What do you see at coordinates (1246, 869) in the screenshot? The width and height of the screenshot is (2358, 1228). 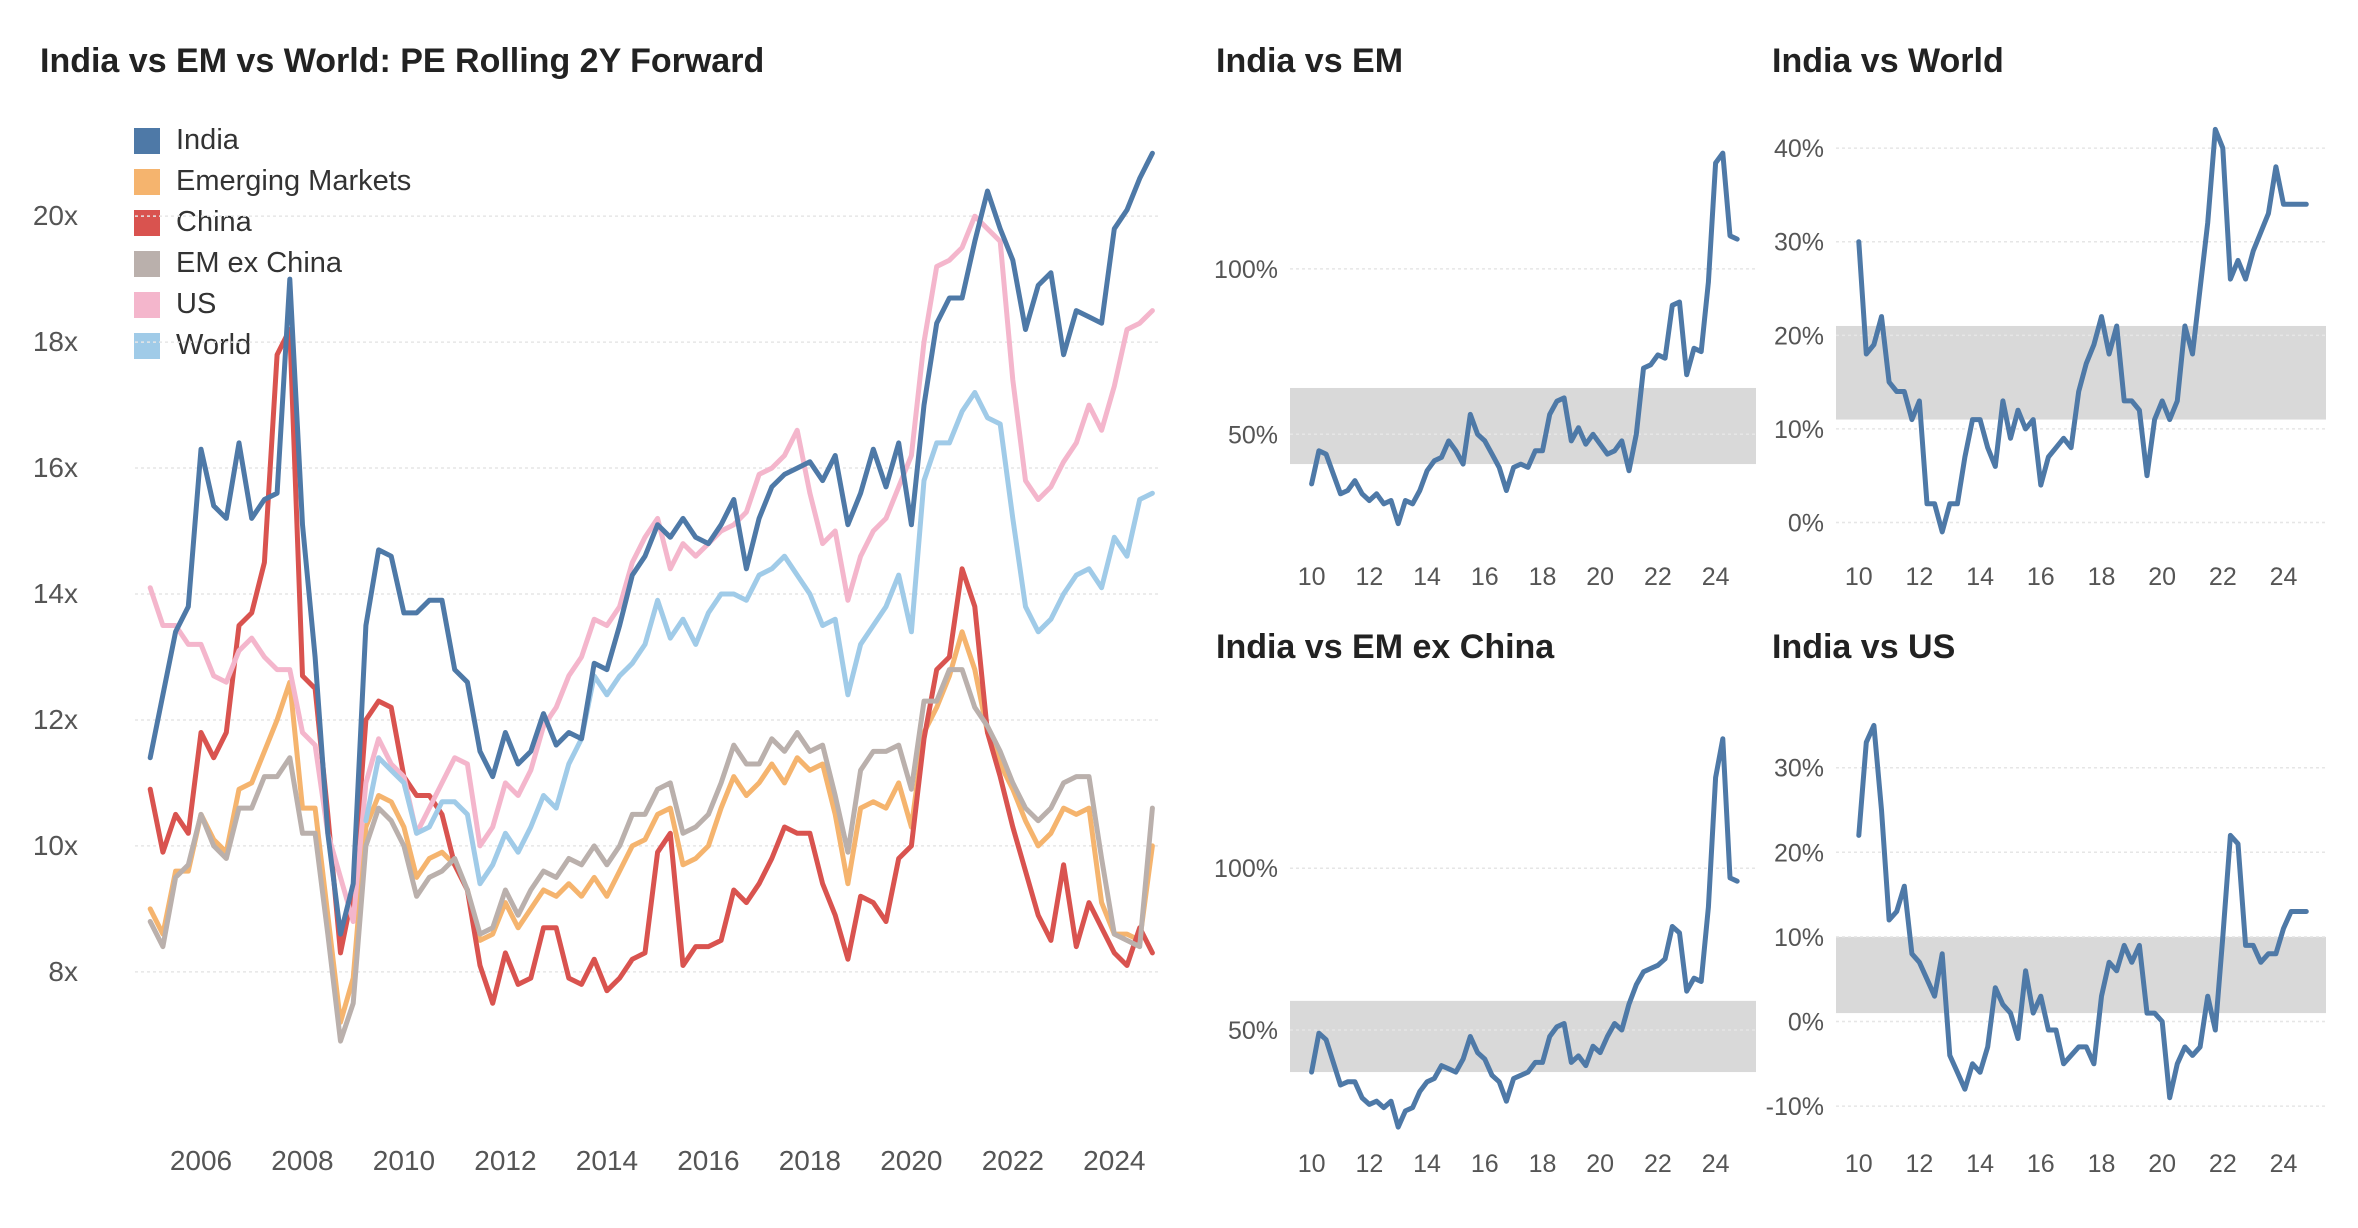 I see `emxc-y-tick-label: 100%` at bounding box center [1246, 869].